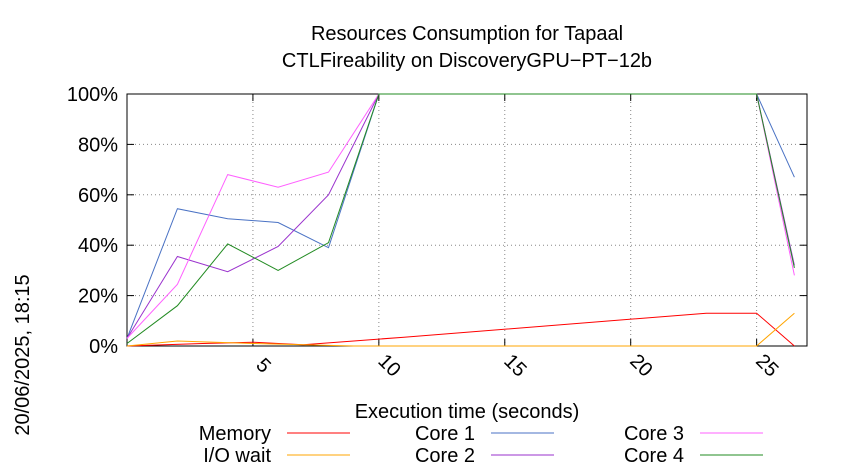 This screenshot has width=850, height=475. I want to click on x-tick-label: 5, so click(262, 365).